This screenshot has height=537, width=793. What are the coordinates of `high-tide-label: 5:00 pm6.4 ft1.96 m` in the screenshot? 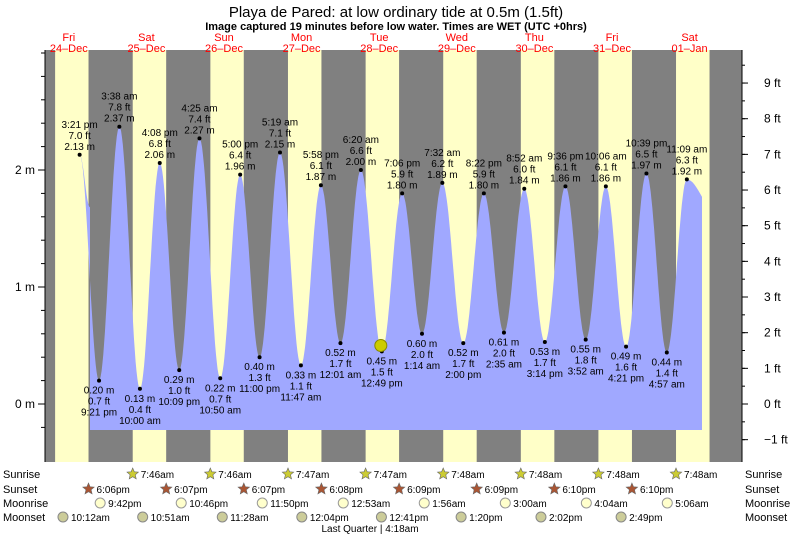 It's located at (240, 156).